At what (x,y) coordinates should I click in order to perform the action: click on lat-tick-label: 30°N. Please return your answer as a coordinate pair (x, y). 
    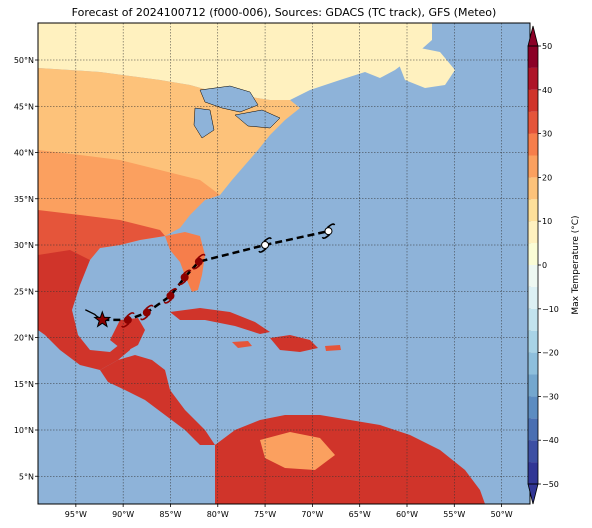
    Looking at the image, I should click on (24, 245).